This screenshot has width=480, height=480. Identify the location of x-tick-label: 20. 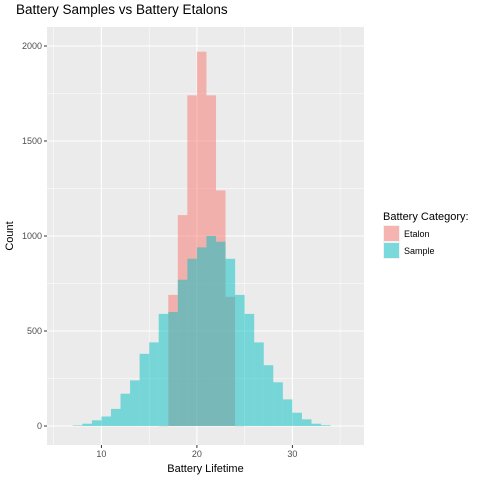
(197, 454).